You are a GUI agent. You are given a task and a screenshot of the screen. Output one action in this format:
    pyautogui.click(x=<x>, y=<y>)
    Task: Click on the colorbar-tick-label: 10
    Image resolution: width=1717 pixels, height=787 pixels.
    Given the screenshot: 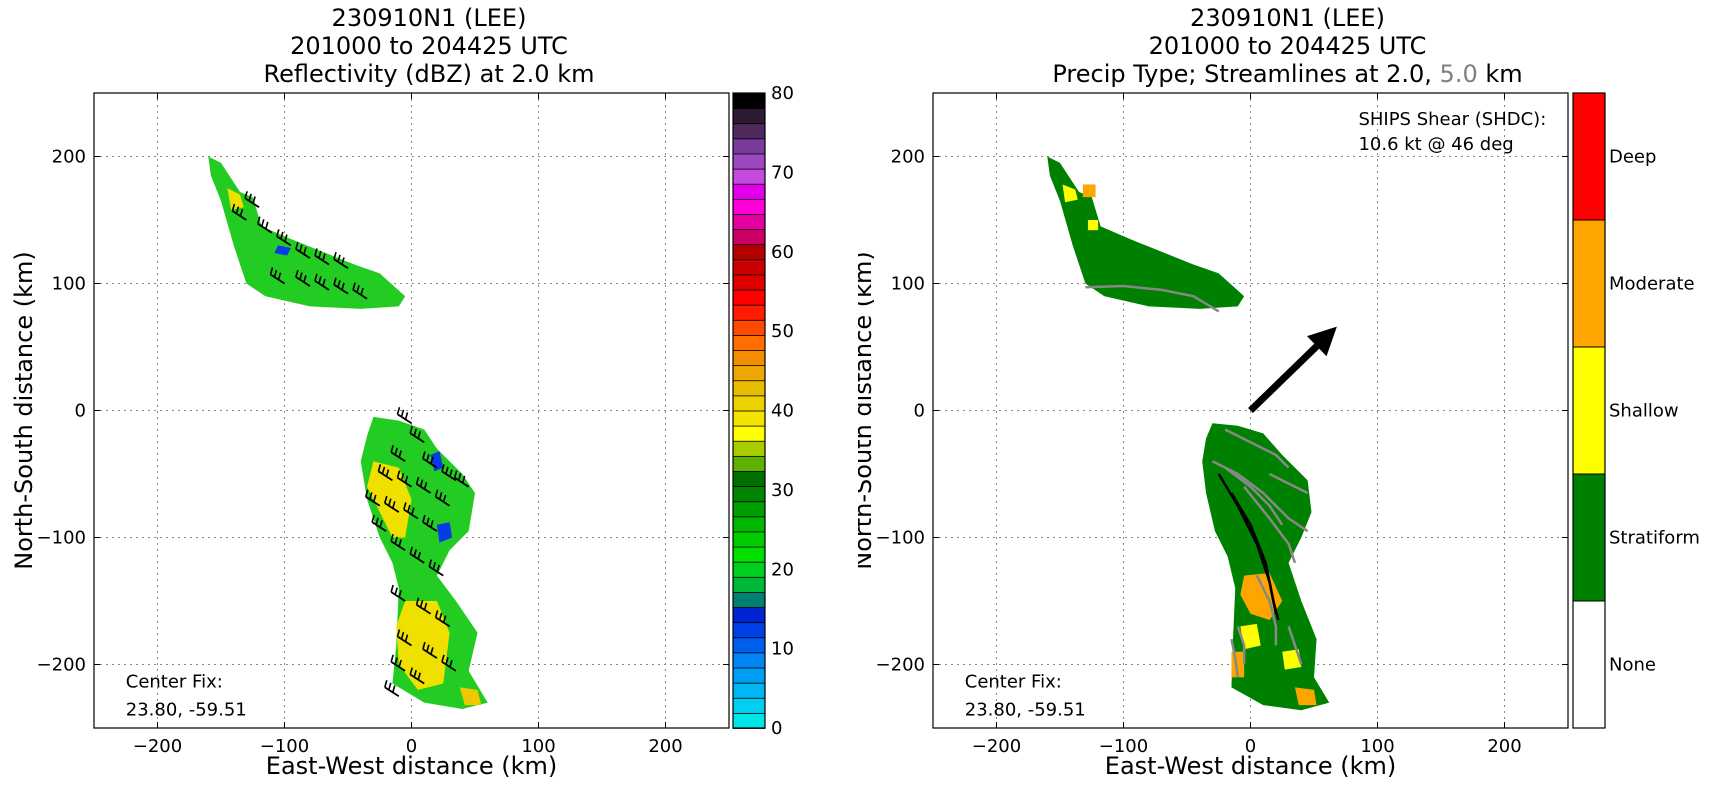 What is the action you would take?
    pyautogui.click(x=782, y=649)
    